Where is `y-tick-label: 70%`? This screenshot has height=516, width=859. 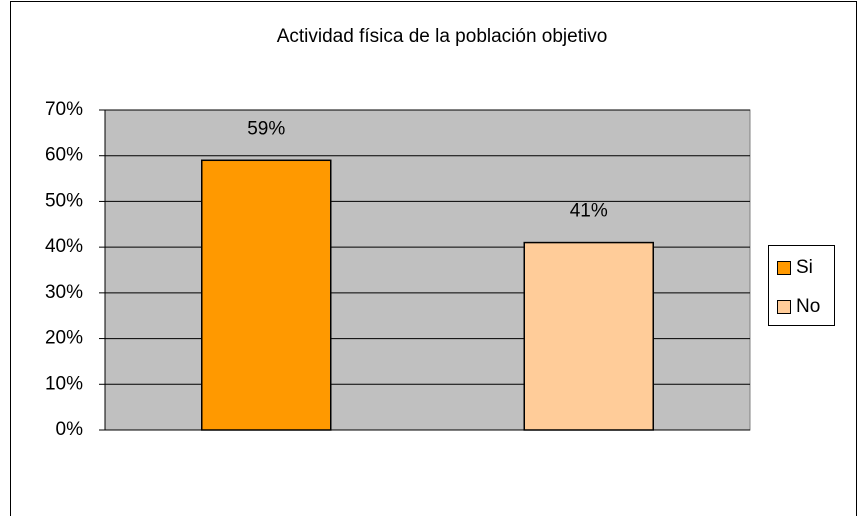 y-tick-label: 70% is located at coordinates (64, 109).